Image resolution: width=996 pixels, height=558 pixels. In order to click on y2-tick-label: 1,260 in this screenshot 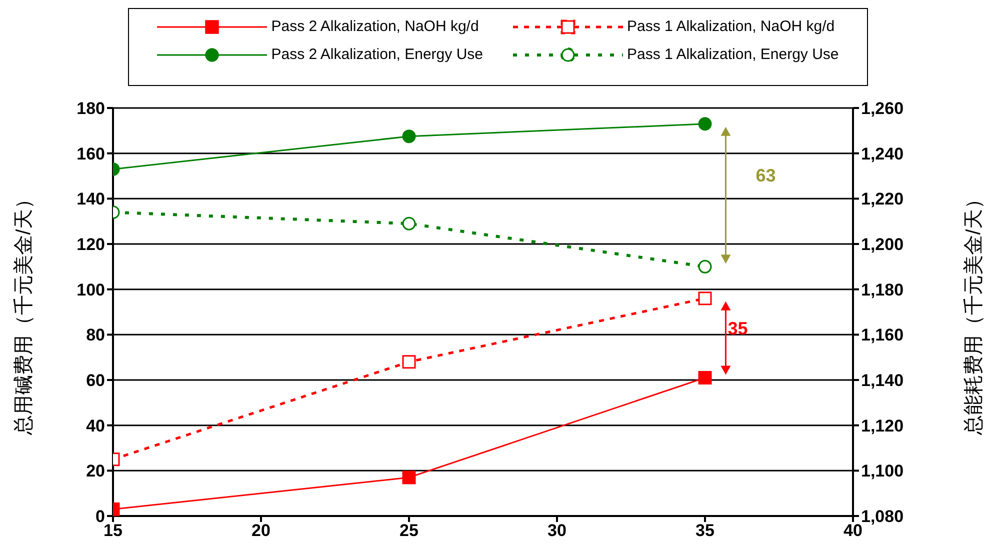, I will do `click(882, 108)`.